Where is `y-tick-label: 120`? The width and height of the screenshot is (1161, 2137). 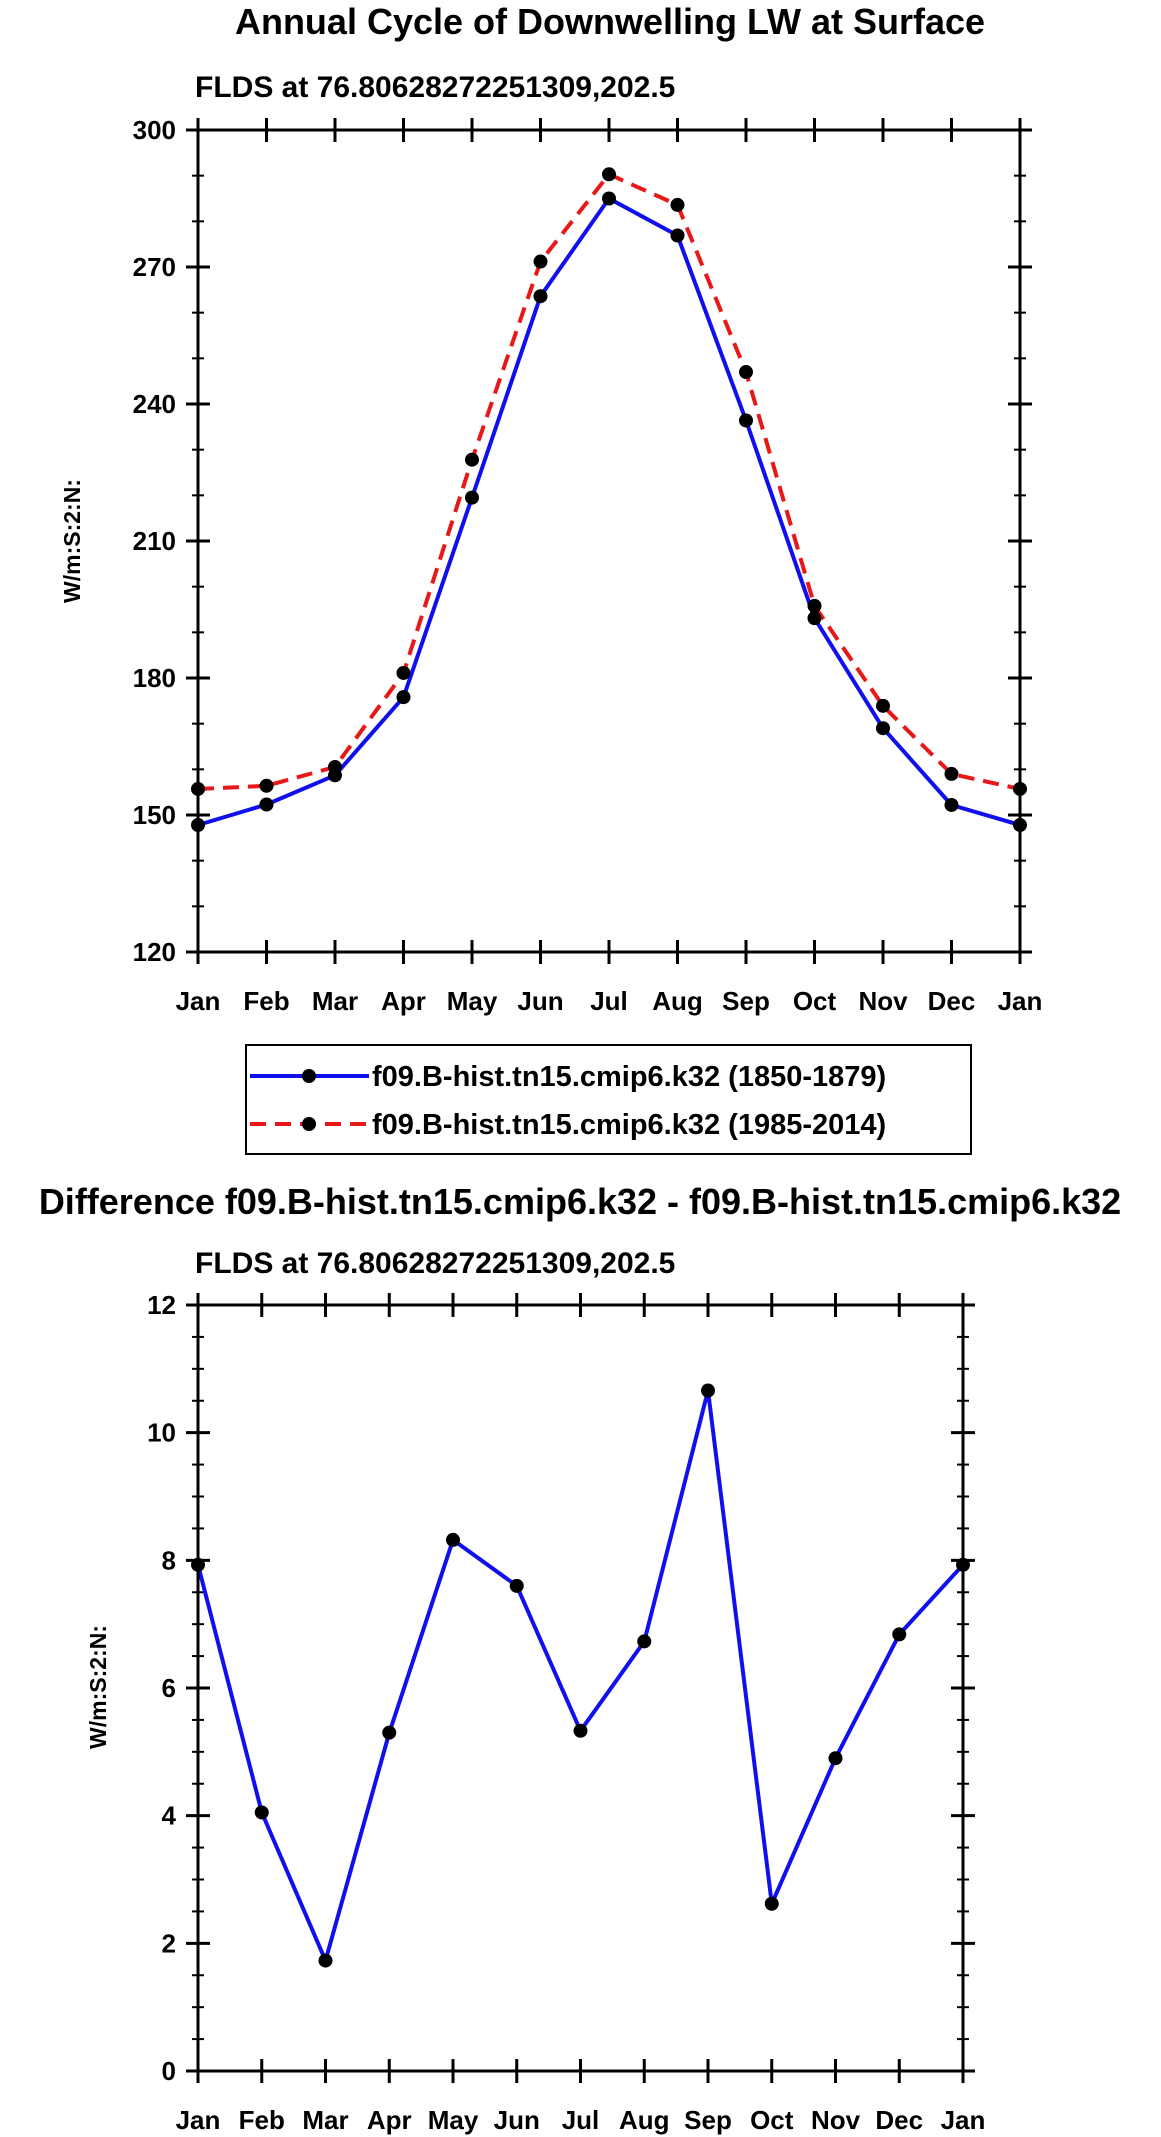
y-tick-label: 120 is located at coordinates (154, 952).